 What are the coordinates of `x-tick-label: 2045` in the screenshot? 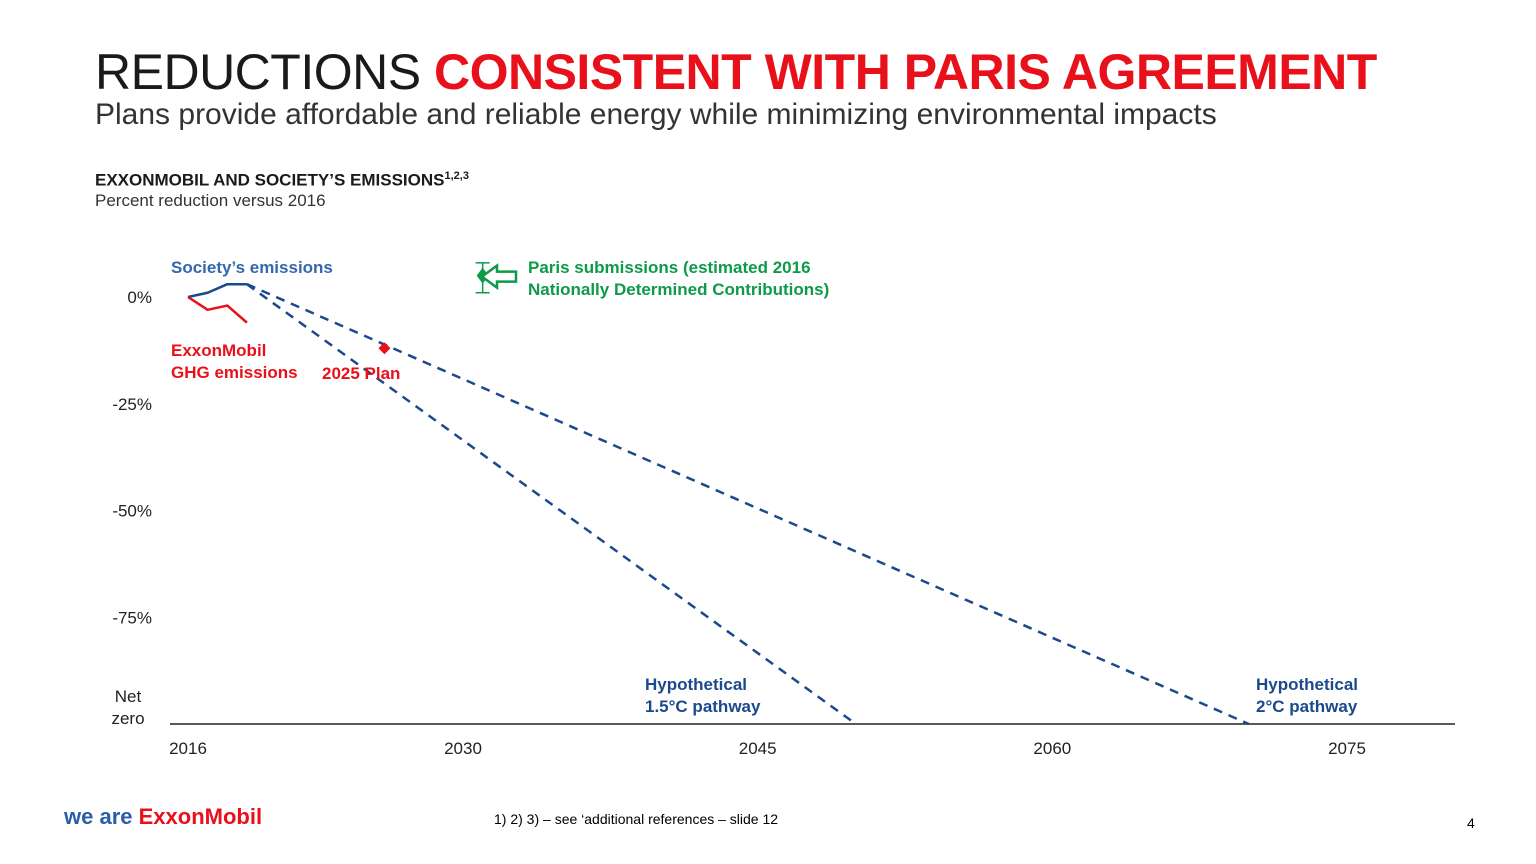 It's located at (758, 748).